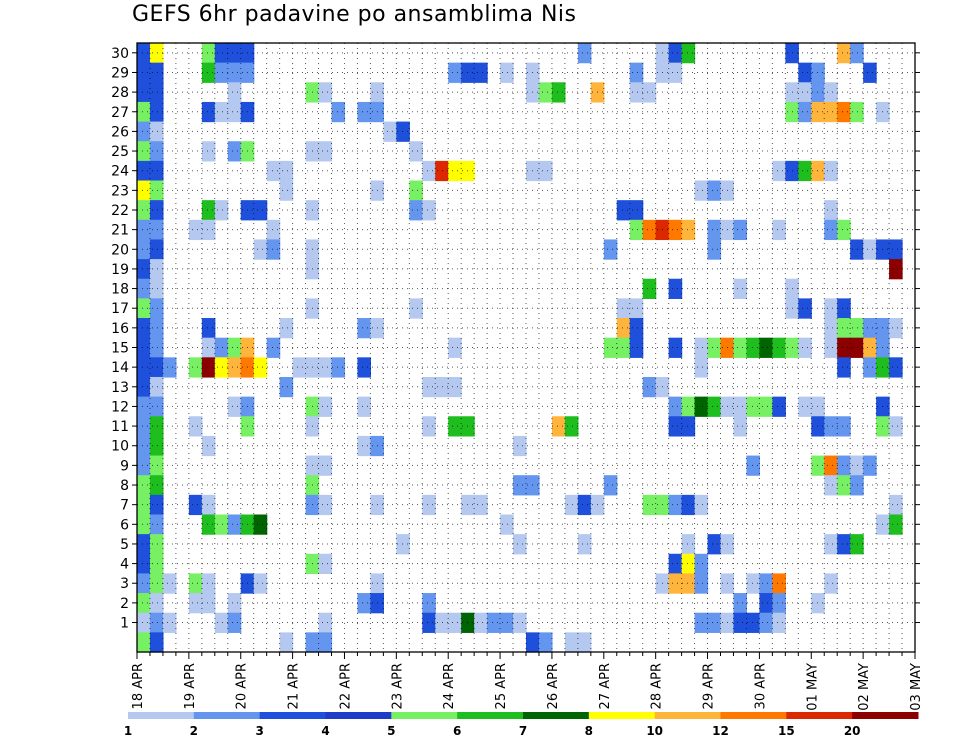 This screenshot has width=960, height=742. I want to click on x-tick-label: 20 APR, so click(242, 686).